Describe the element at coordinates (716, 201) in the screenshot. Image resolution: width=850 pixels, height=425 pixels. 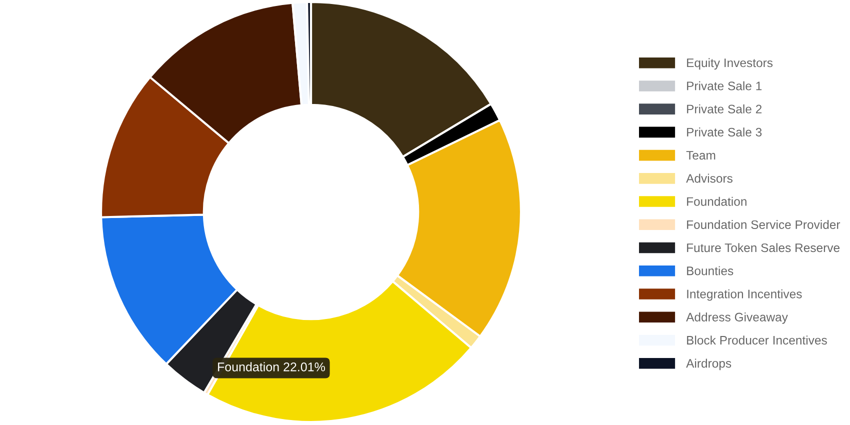
I see `legend-label: Foundation` at that location.